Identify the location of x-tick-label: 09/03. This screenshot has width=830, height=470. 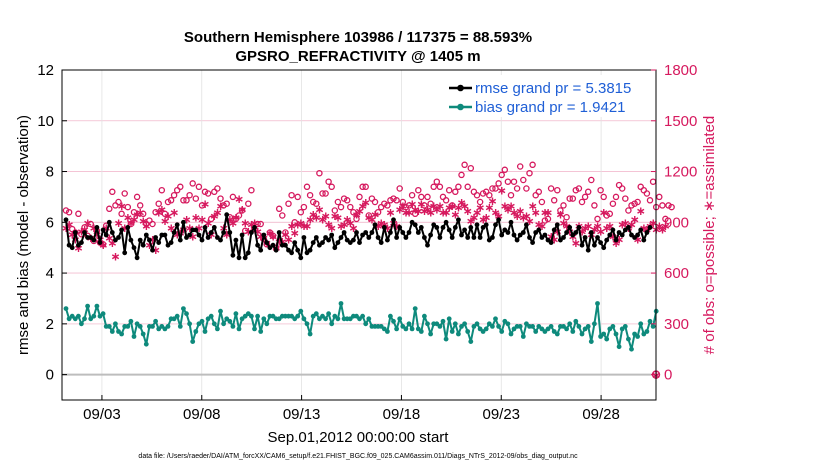
(102, 414).